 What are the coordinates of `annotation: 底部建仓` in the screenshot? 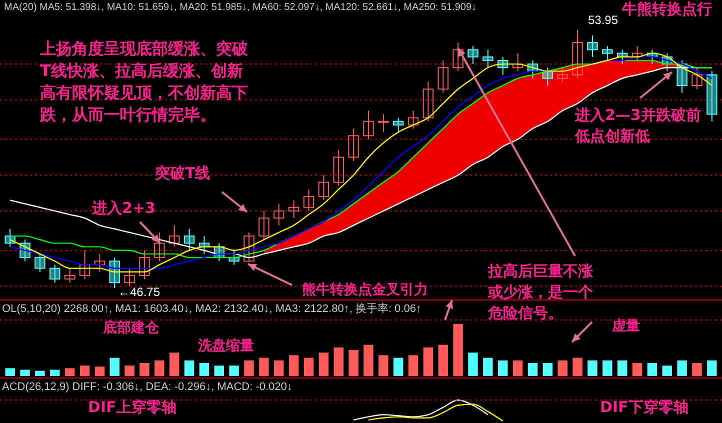 It's located at (131, 327).